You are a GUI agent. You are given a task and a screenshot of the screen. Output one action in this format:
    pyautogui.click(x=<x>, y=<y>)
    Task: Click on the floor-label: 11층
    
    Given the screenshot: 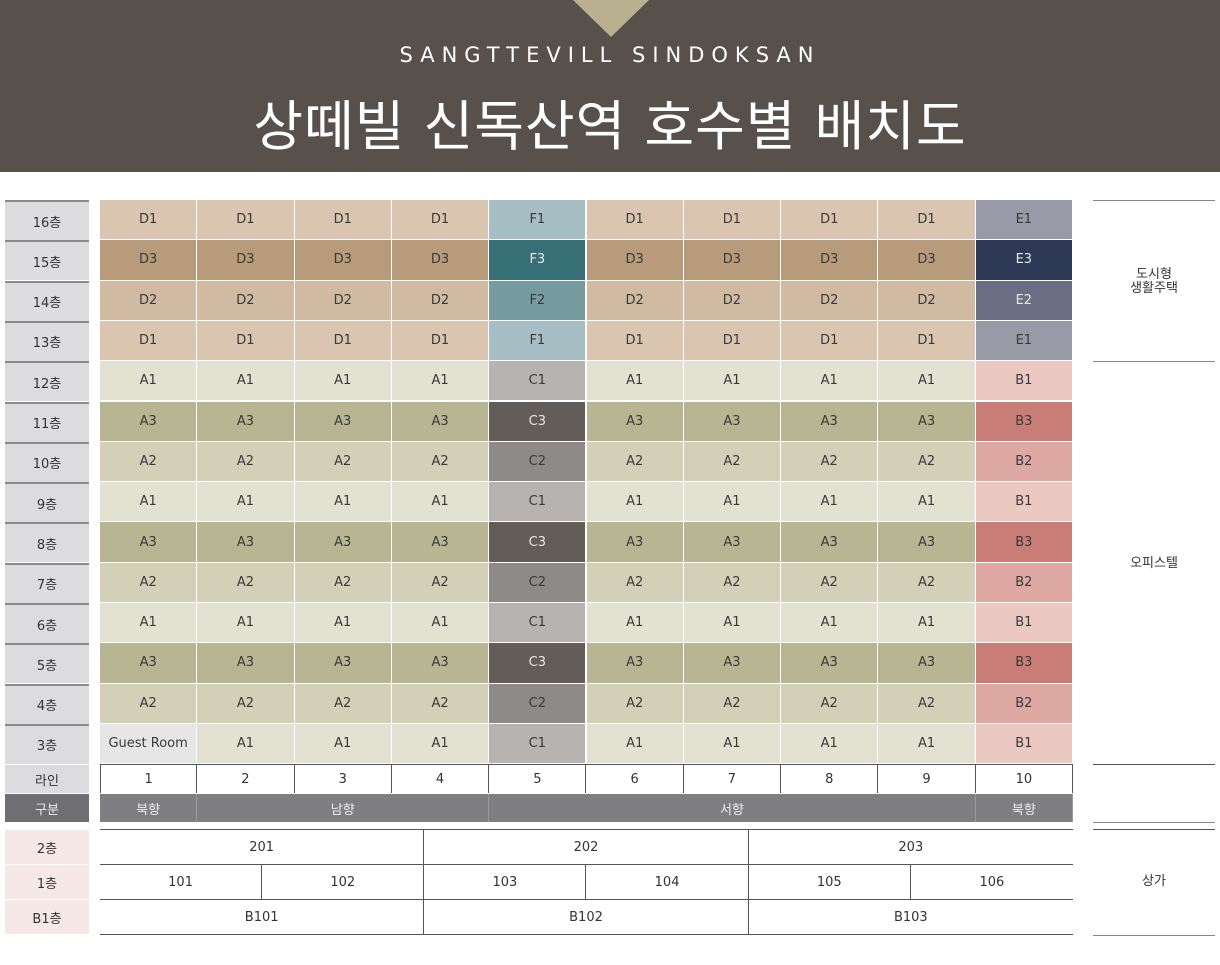 What is the action you would take?
    pyautogui.click(x=47, y=421)
    